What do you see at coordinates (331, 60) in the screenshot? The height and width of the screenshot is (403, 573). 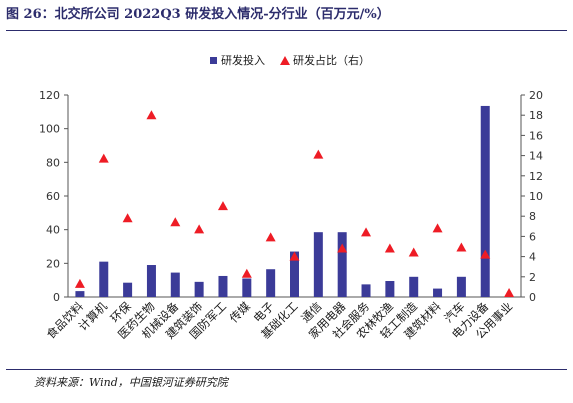 I see `legend-triangle-label: 研发占比（右）` at bounding box center [331, 60].